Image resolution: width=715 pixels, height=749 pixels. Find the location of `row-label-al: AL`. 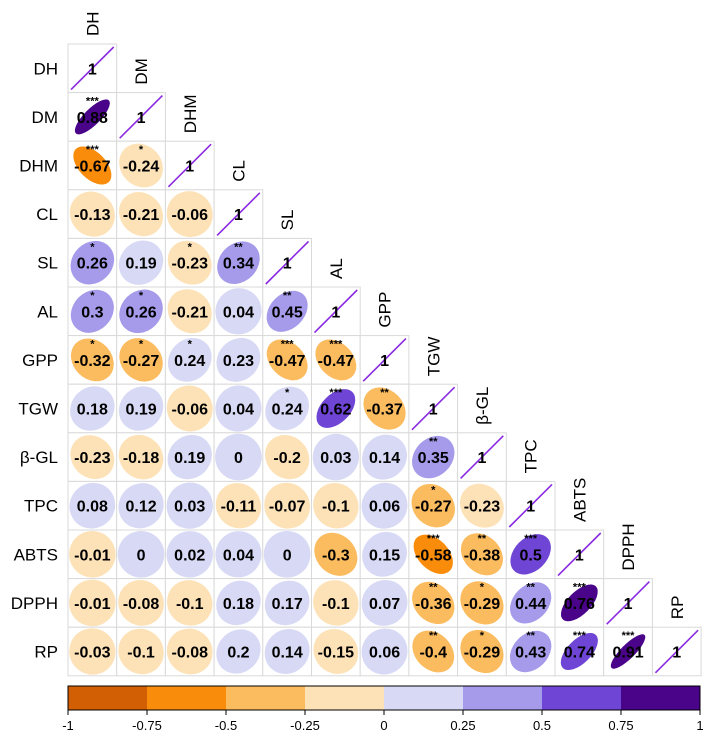

row-label-al: AL is located at coordinates (47, 311).